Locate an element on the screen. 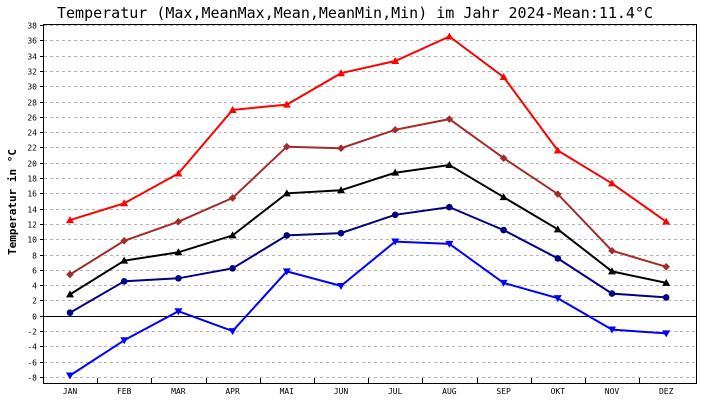  x-tick-label: NOV is located at coordinates (612, 391).